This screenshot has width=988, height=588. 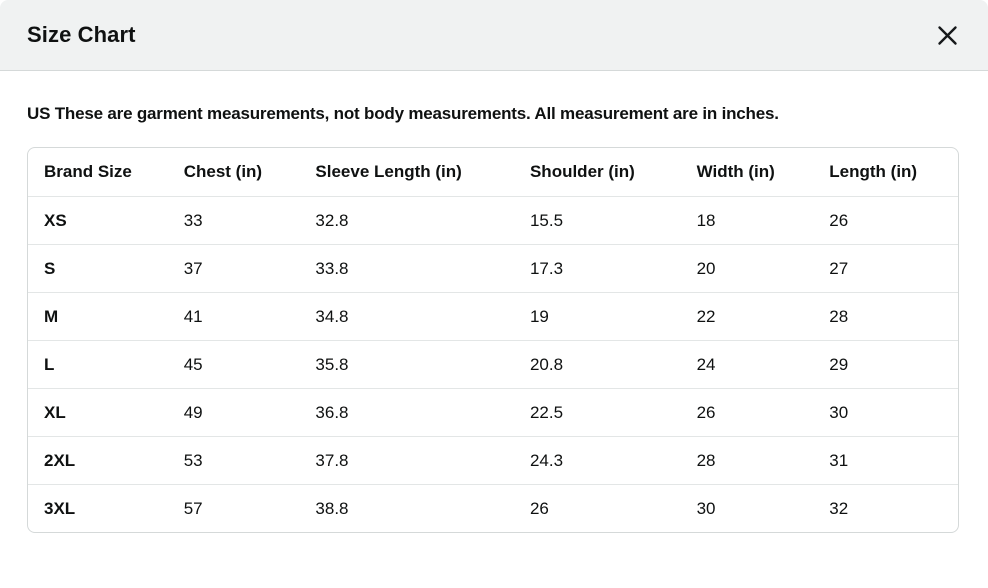 I want to click on table-row: S 37 33.8 17.3 20 27, so click(x=493, y=268).